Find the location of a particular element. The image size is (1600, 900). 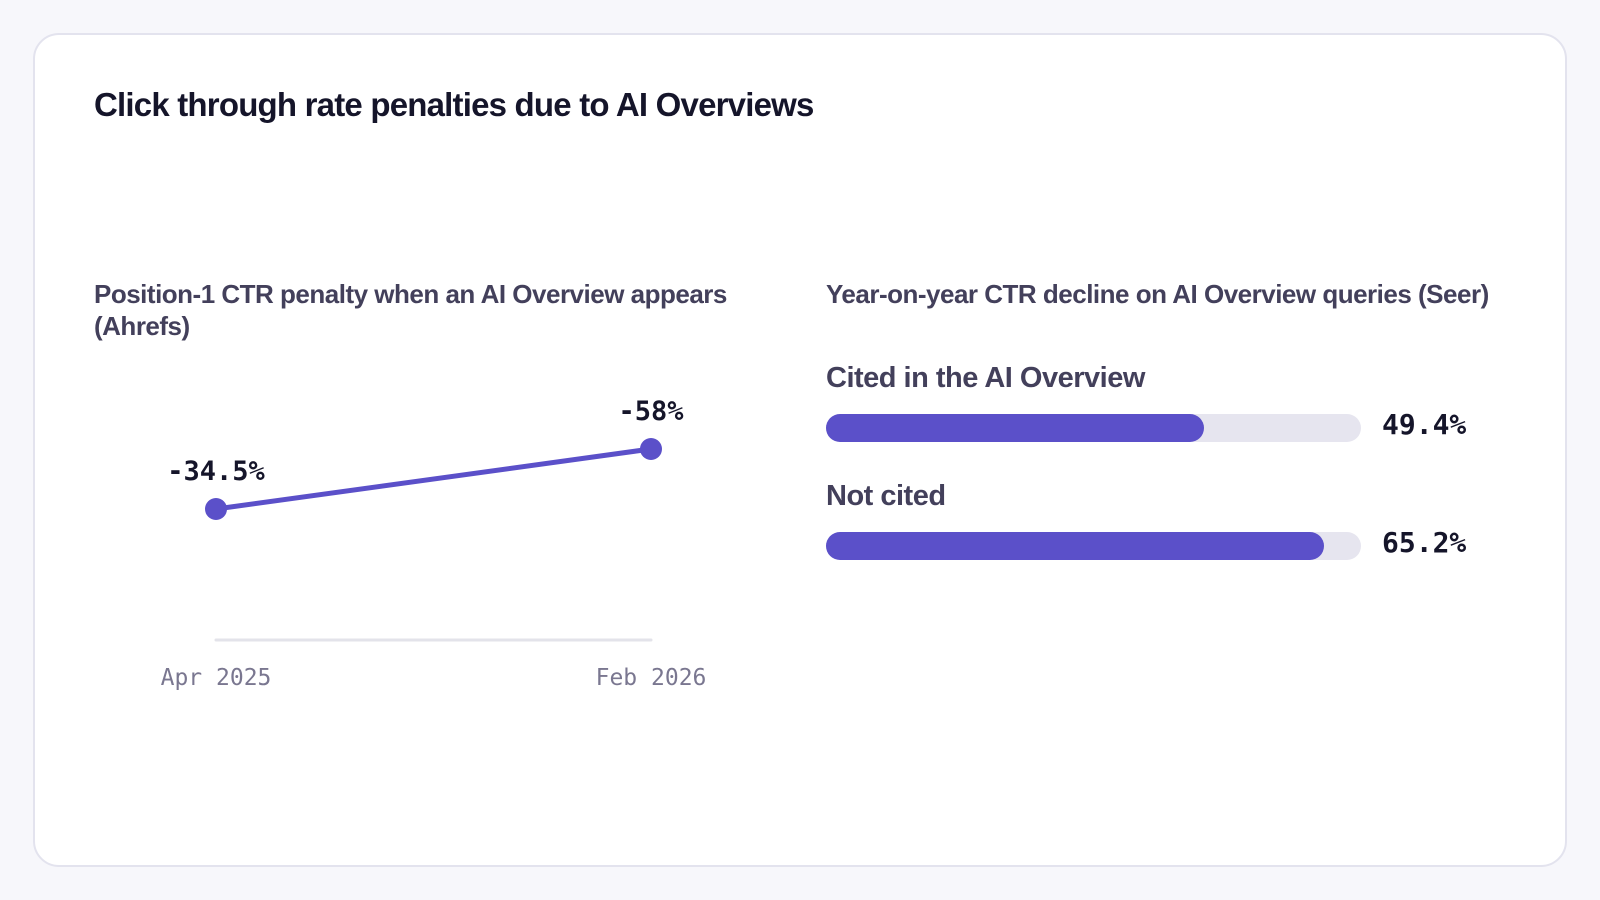

data-label-1: -34.5% is located at coordinates (216, 471).